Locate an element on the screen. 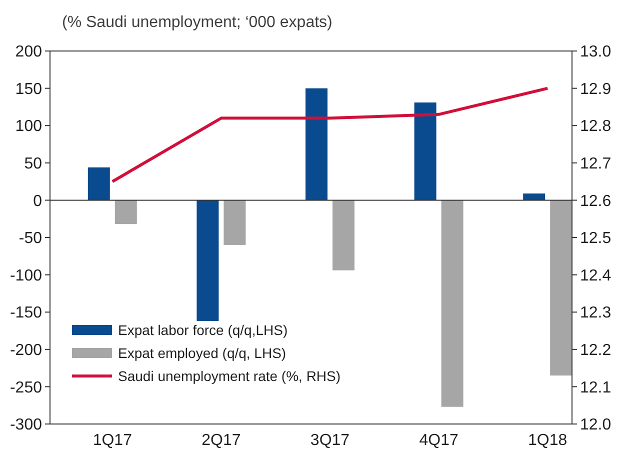  y2-tick-label: 12.4 is located at coordinates (596, 275).